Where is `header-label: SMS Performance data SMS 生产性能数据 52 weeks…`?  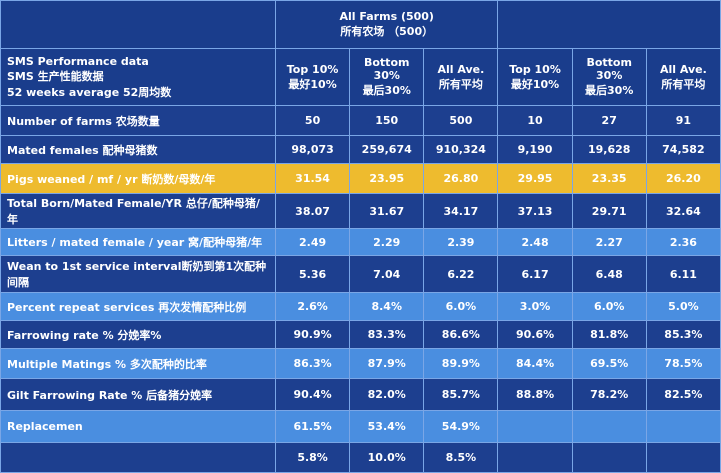
header-label: SMS Performance data SMS 生产性能数据 52 weeks… is located at coordinates (138, 77).